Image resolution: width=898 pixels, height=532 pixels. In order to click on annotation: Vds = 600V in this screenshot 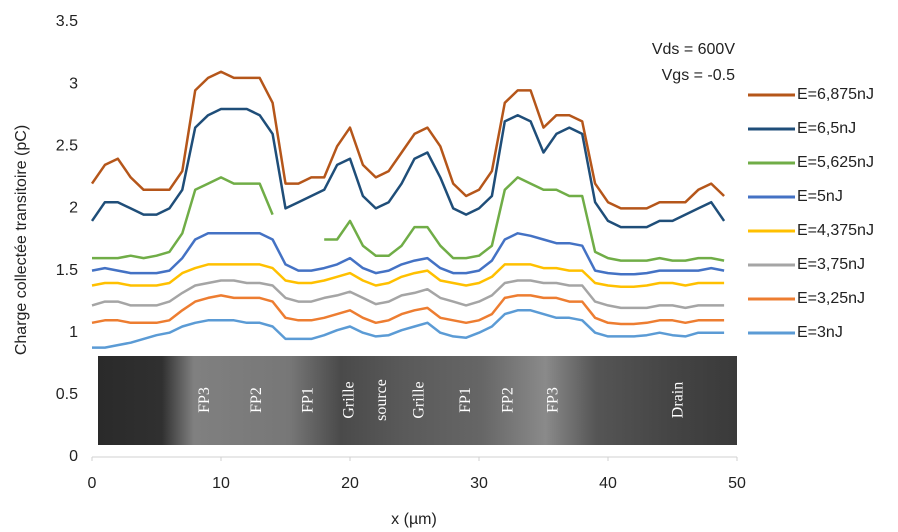, I will do `click(694, 49)`.